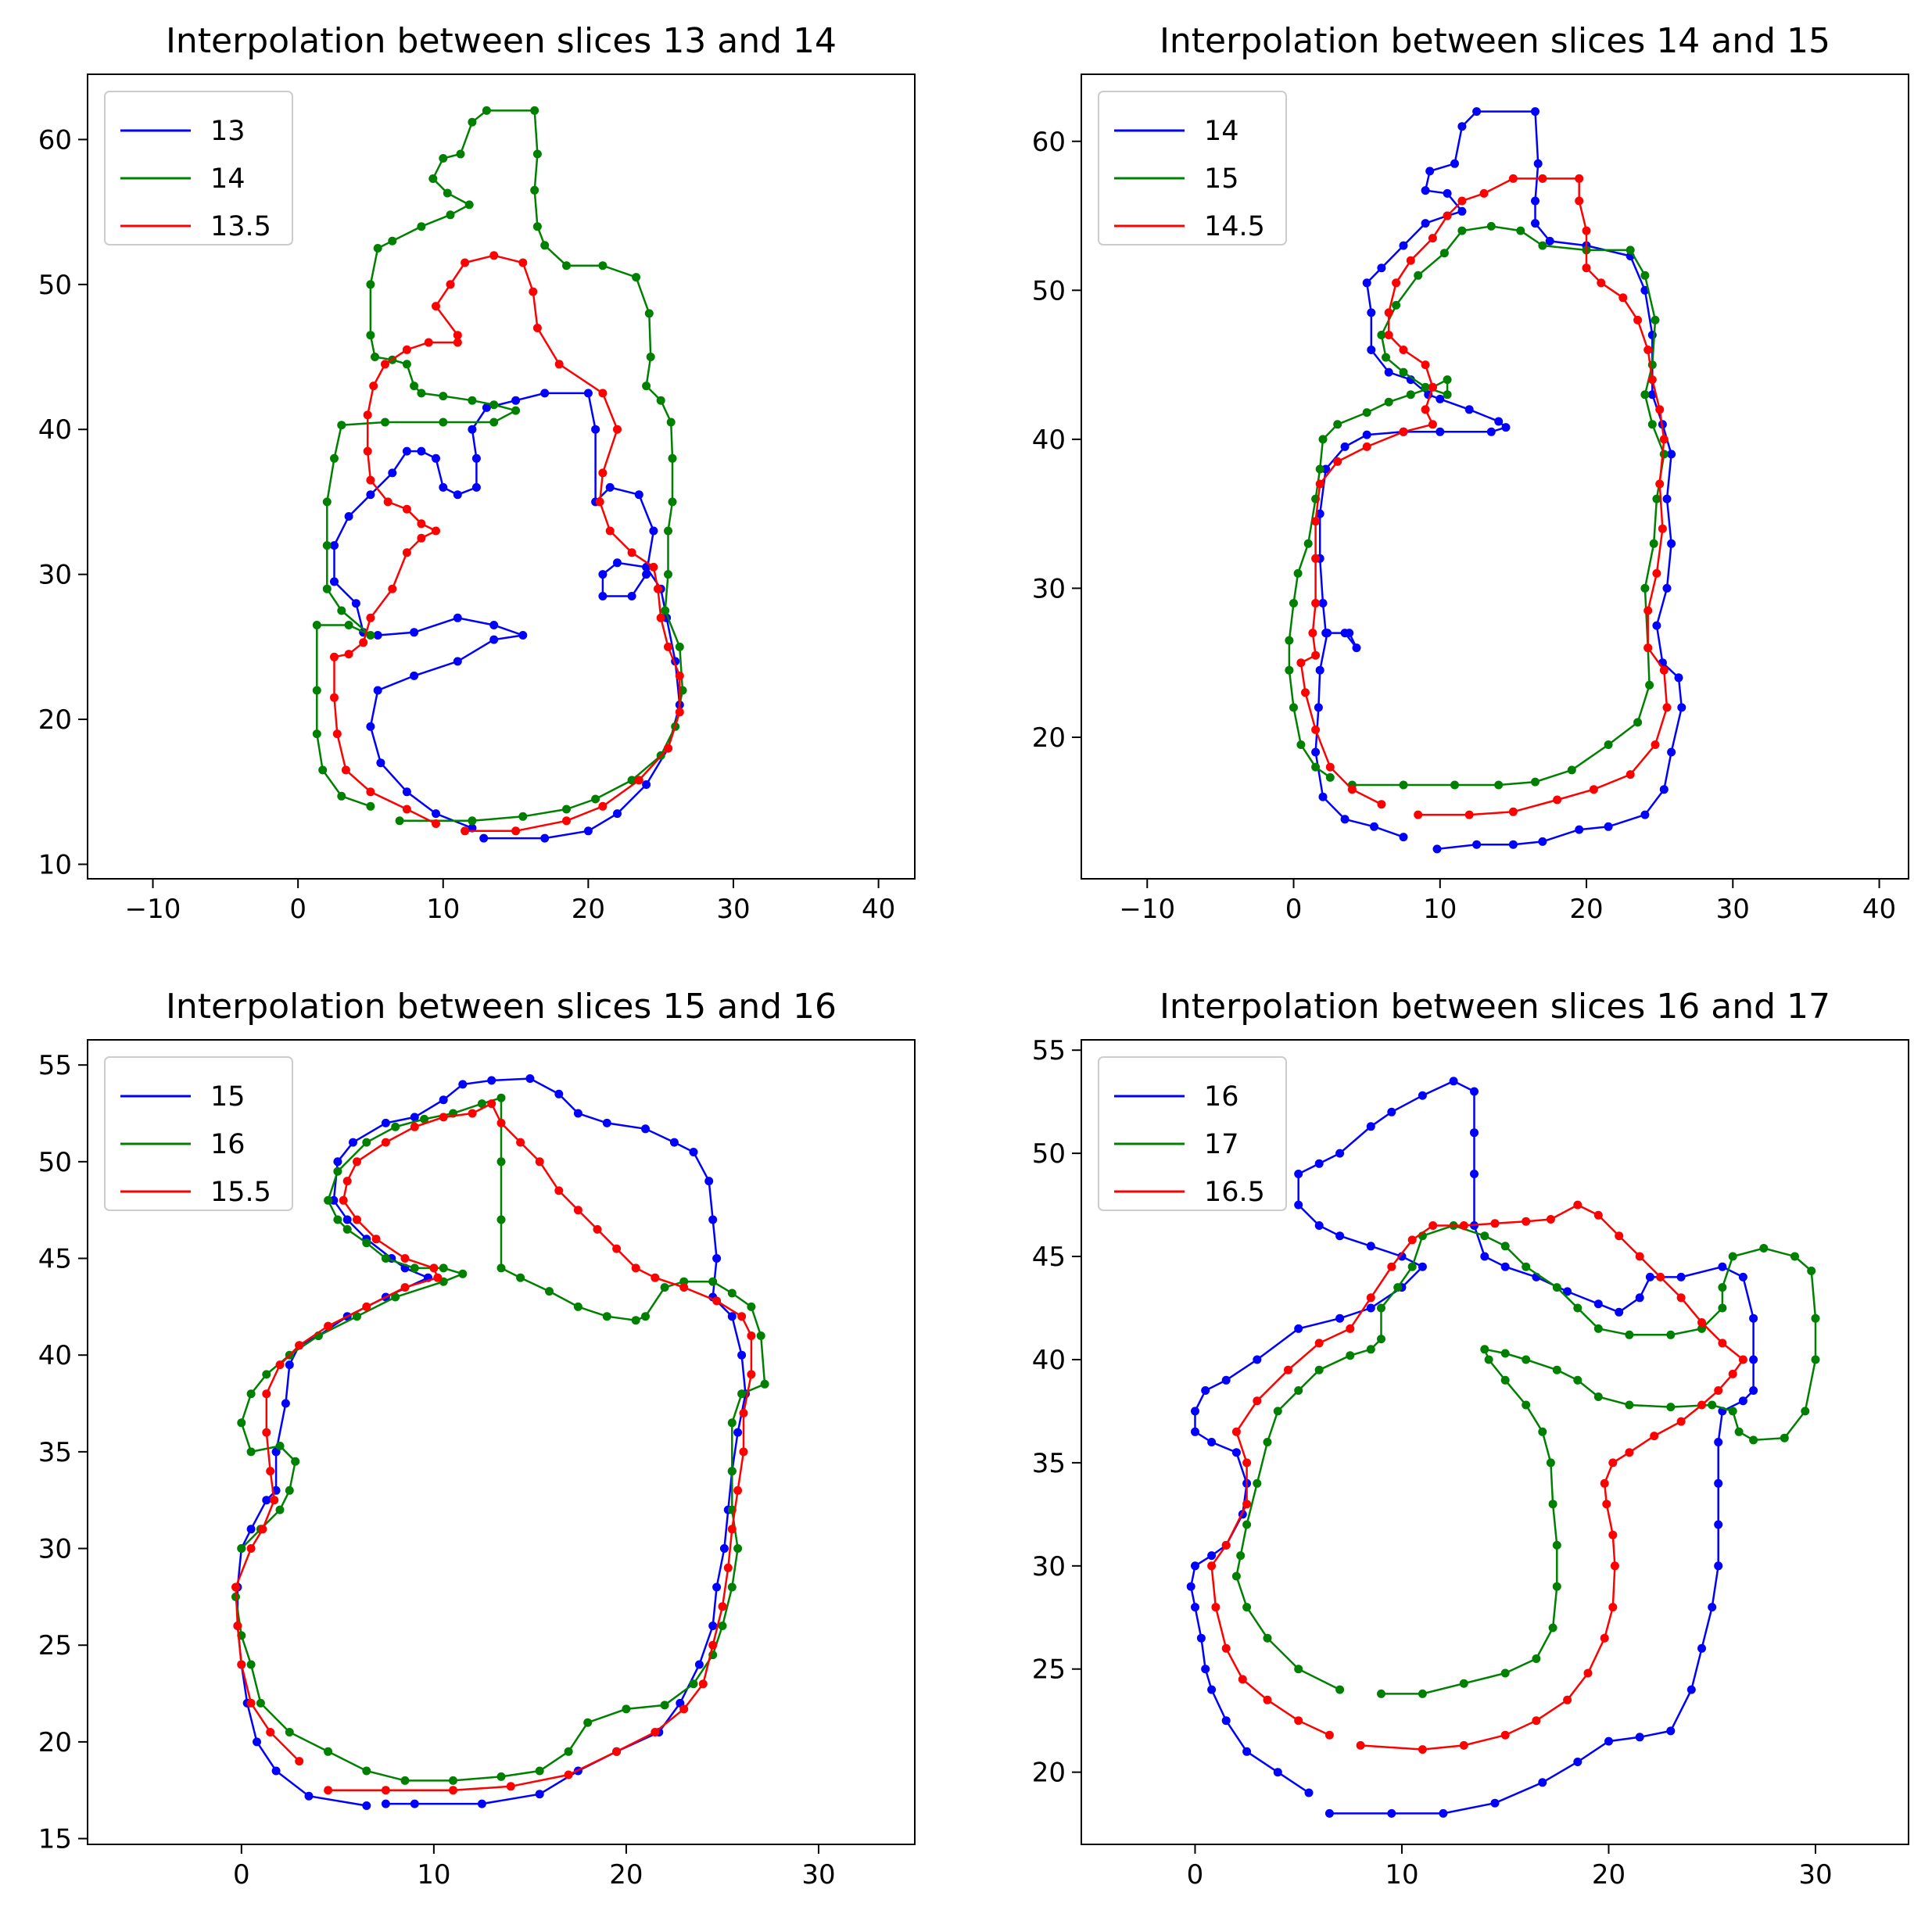 Image resolution: width=1932 pixels, height=1921 pixels. Describe the element at coordinates (1550, 1220) in the screenshot. I see `point-16.5-29` at that location.